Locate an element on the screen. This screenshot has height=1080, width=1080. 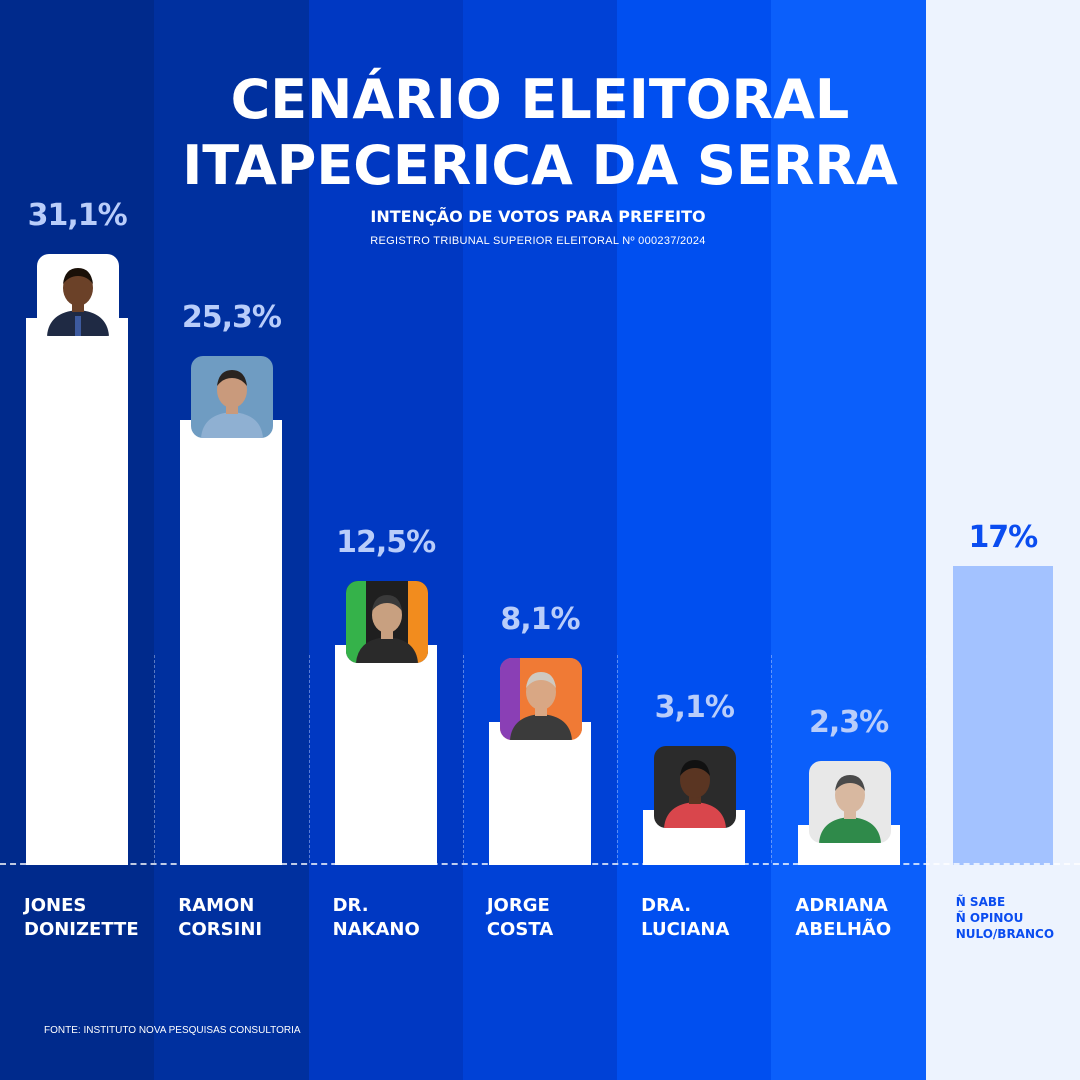
value-label: 8,1% is located at coordinates (540, 620).